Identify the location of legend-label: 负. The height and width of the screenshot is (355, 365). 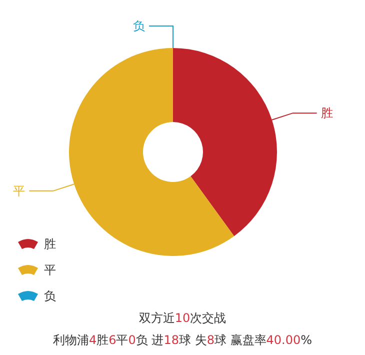
(50, 296).